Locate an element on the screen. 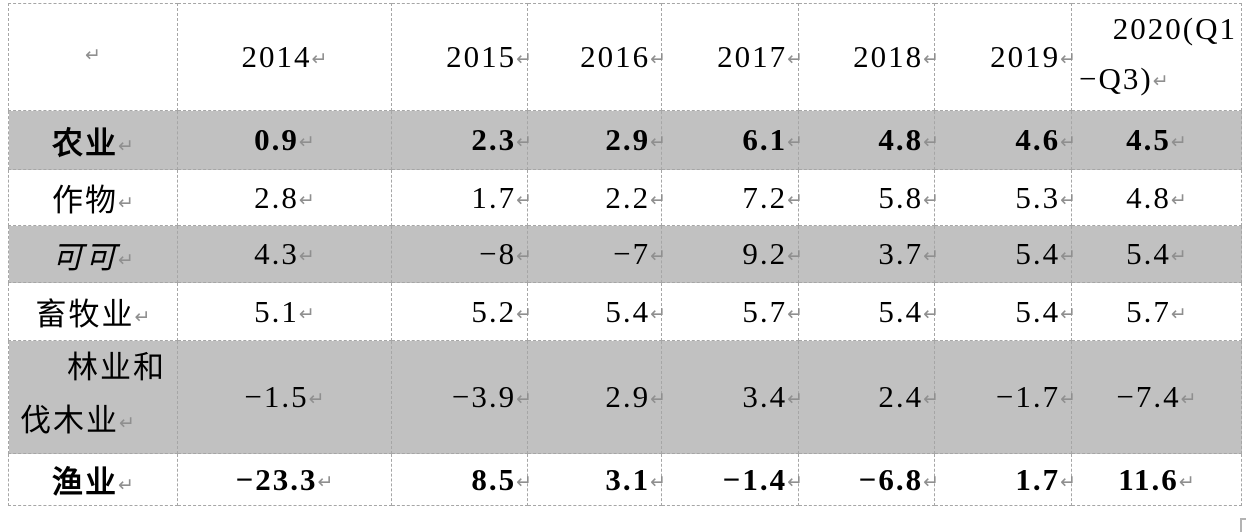 The width and height of the screenshot is (1246, 532). value-text: 5.3 is located at coordinates (1038, 197).